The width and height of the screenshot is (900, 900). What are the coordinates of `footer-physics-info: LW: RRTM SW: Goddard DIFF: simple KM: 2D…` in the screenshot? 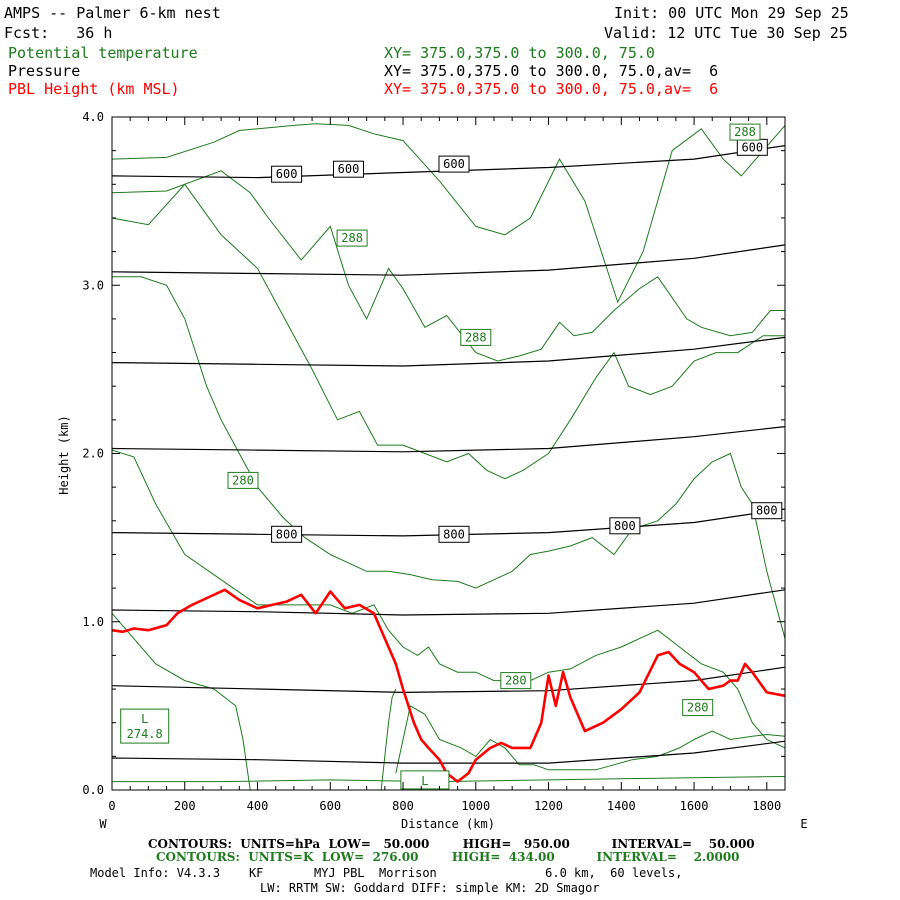 It's located at (430, 888).